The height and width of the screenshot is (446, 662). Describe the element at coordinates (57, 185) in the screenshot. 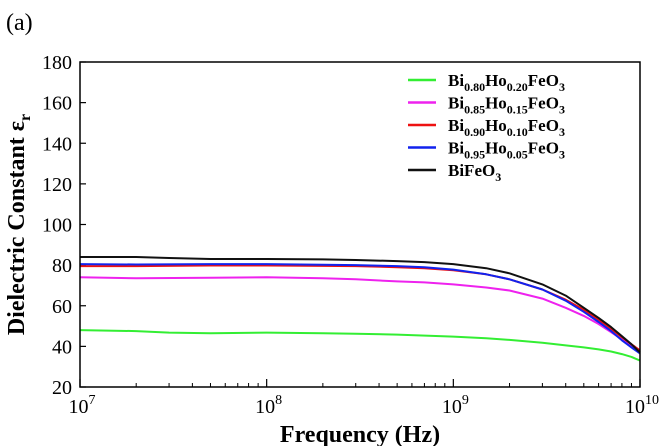

I see `y-tick-label: 120` at that location.